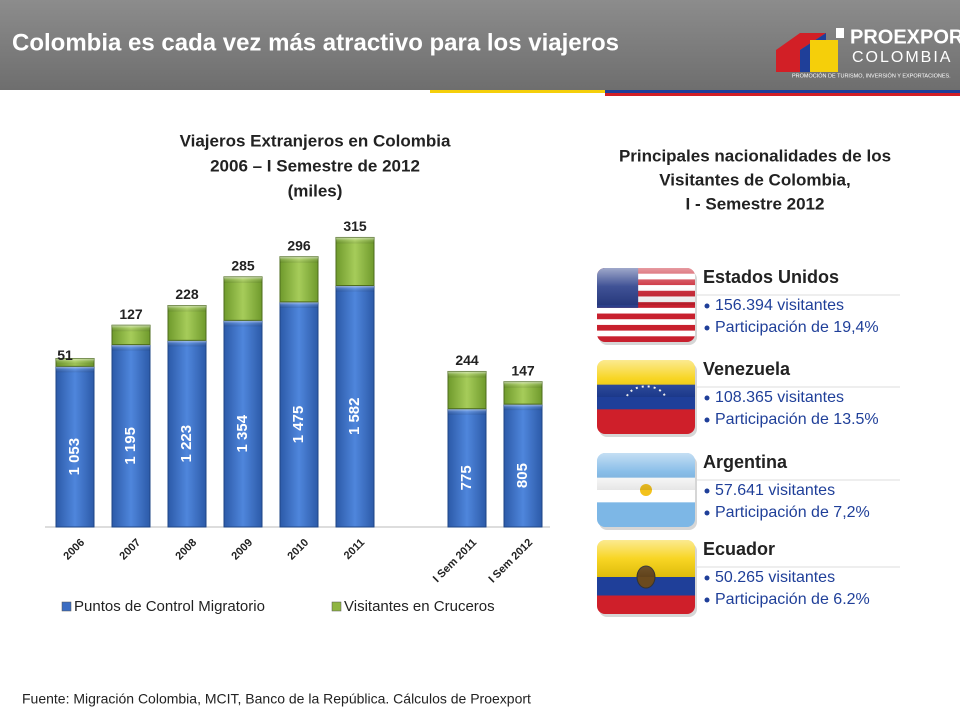 The width and height of the screenshot is (960, 720). I want to click on chart-title: 2006 – I Semestre de 2012, so click(315, 165).